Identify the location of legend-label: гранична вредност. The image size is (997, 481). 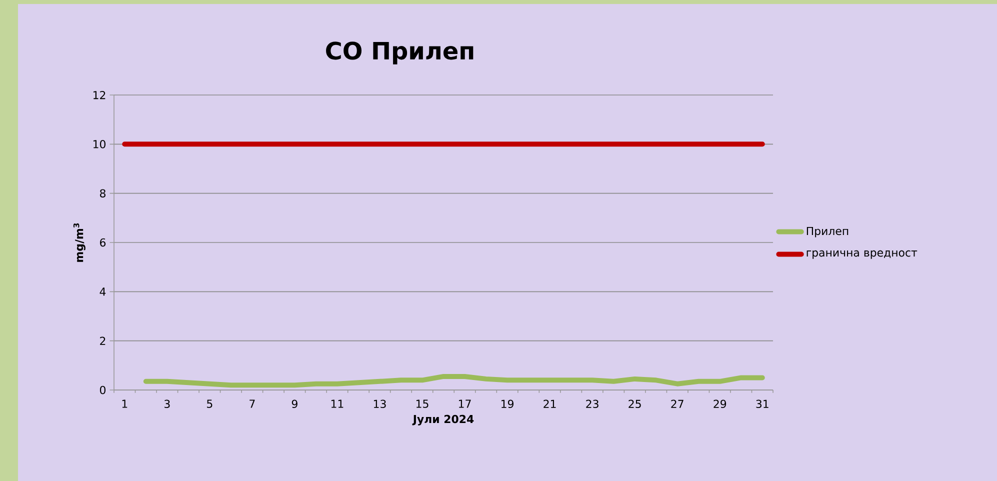
(862, 254).